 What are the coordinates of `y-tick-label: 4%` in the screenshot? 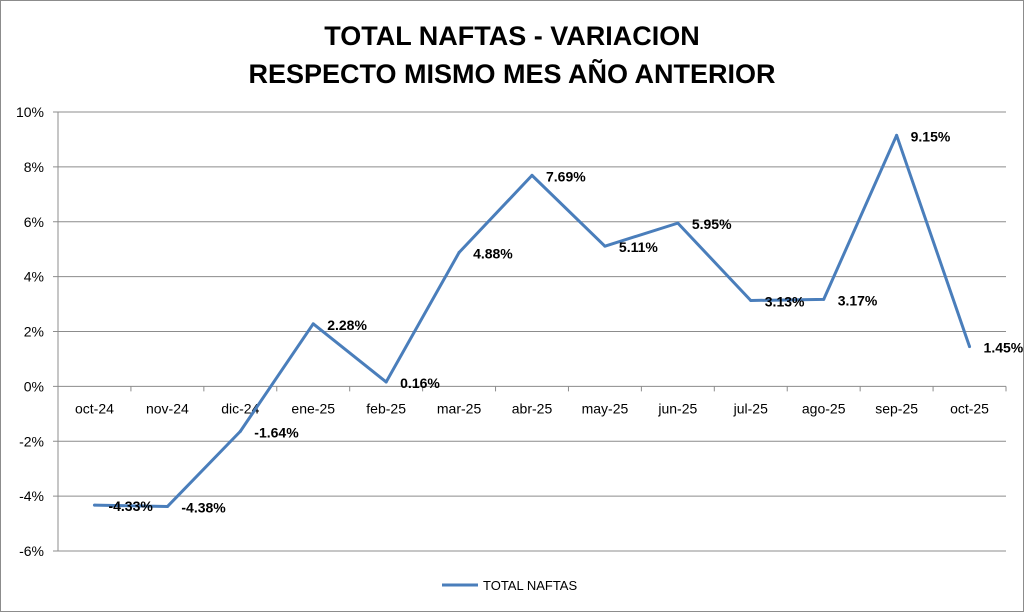 It's located at (34, 277).